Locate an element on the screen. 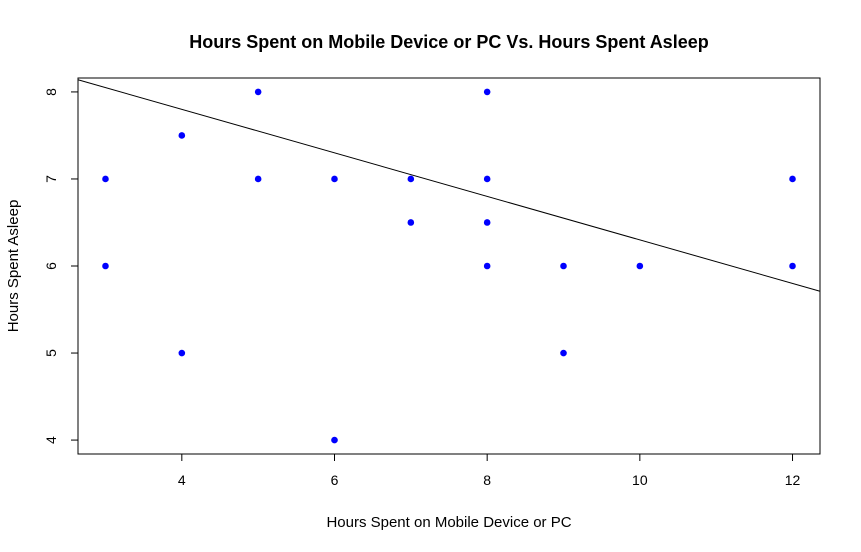 This screenshot has width=861, height=552. x-axis-label: Hours Spent on Mobile Device or PC is located at coordinates (448, 522).